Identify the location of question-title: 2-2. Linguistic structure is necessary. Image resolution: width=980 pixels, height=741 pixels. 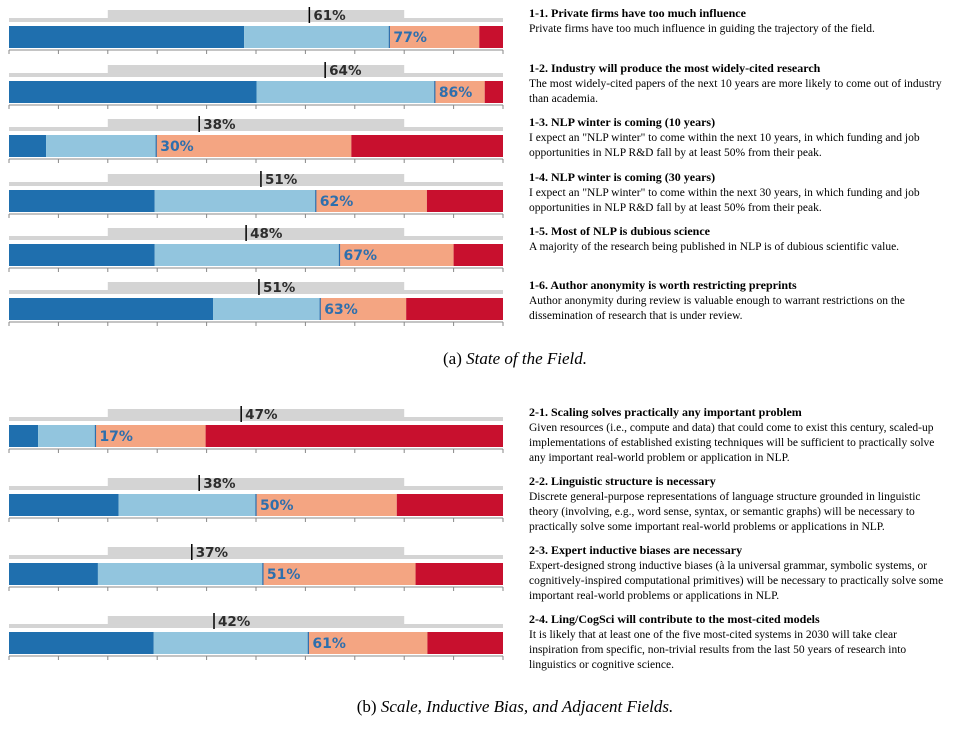
(622, 481).